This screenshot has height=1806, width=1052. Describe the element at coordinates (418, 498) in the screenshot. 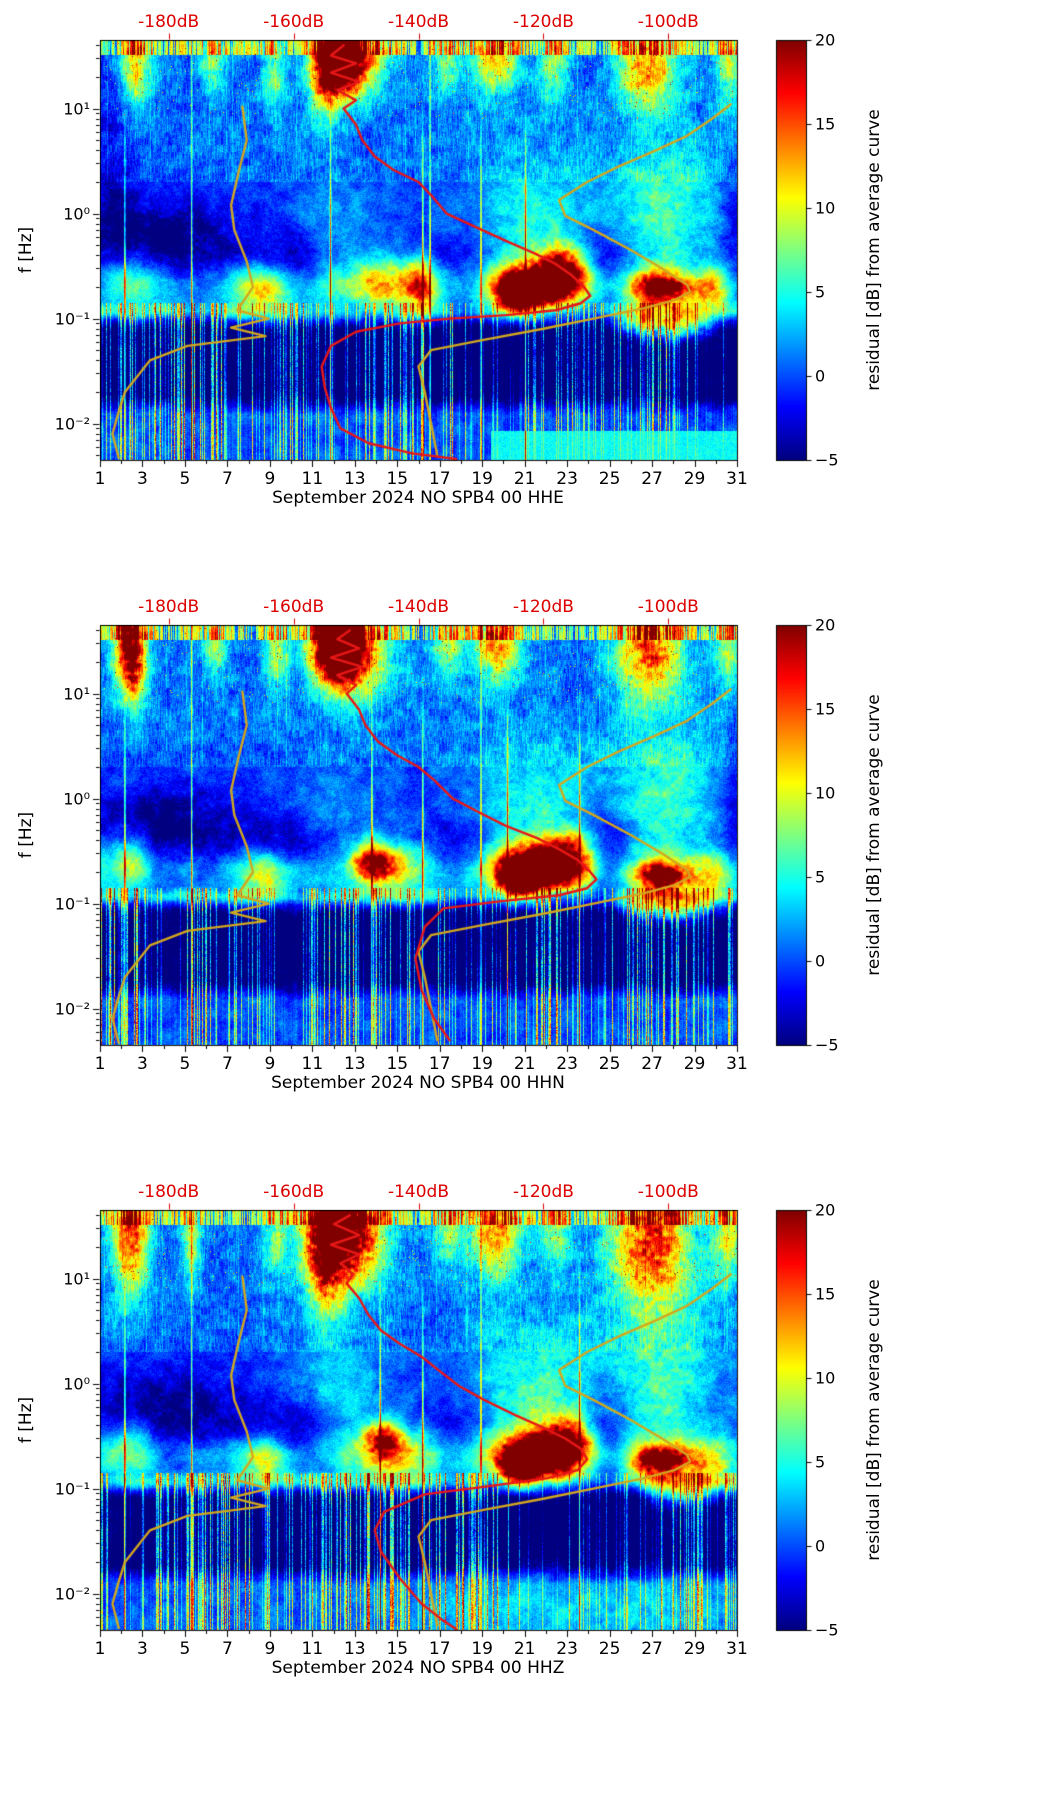

I see `x-axis-title: September 2024 NO SPB4 00 HHE` at that location.